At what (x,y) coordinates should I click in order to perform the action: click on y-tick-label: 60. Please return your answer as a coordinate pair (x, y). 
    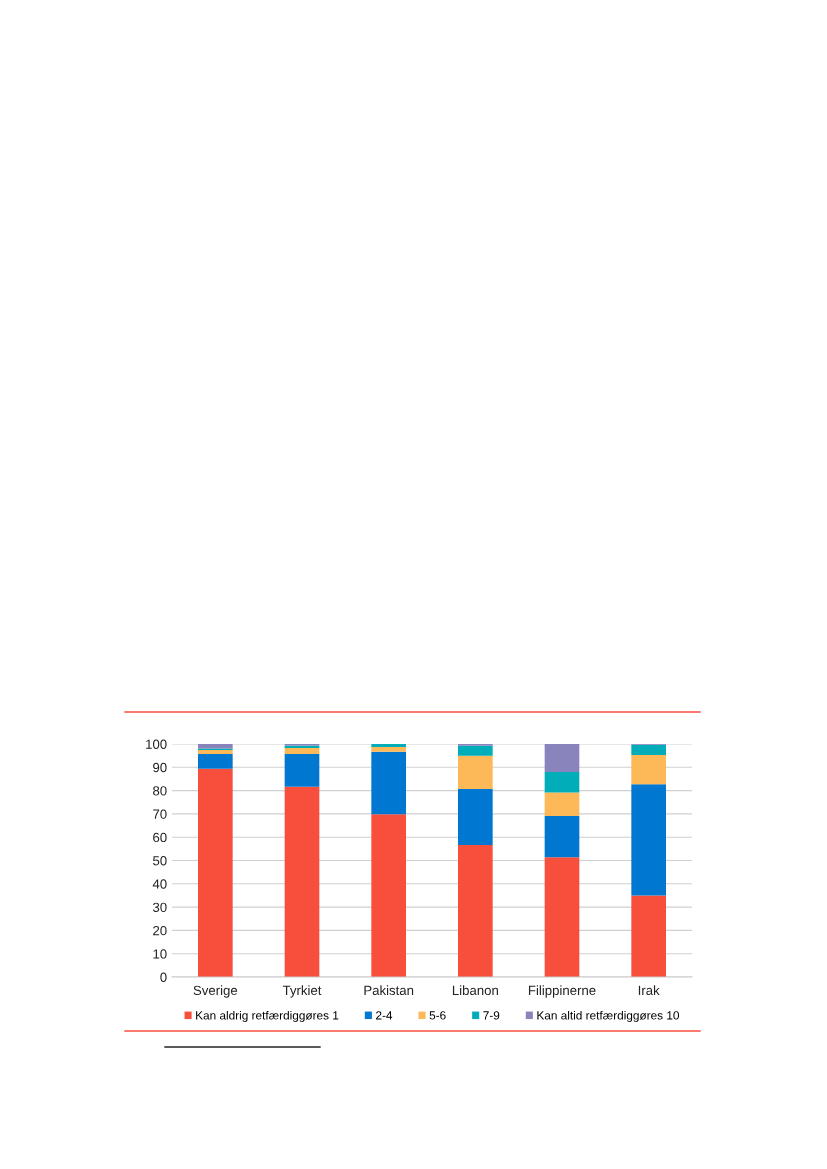
    Looking at the image, I should click on (160, 837).